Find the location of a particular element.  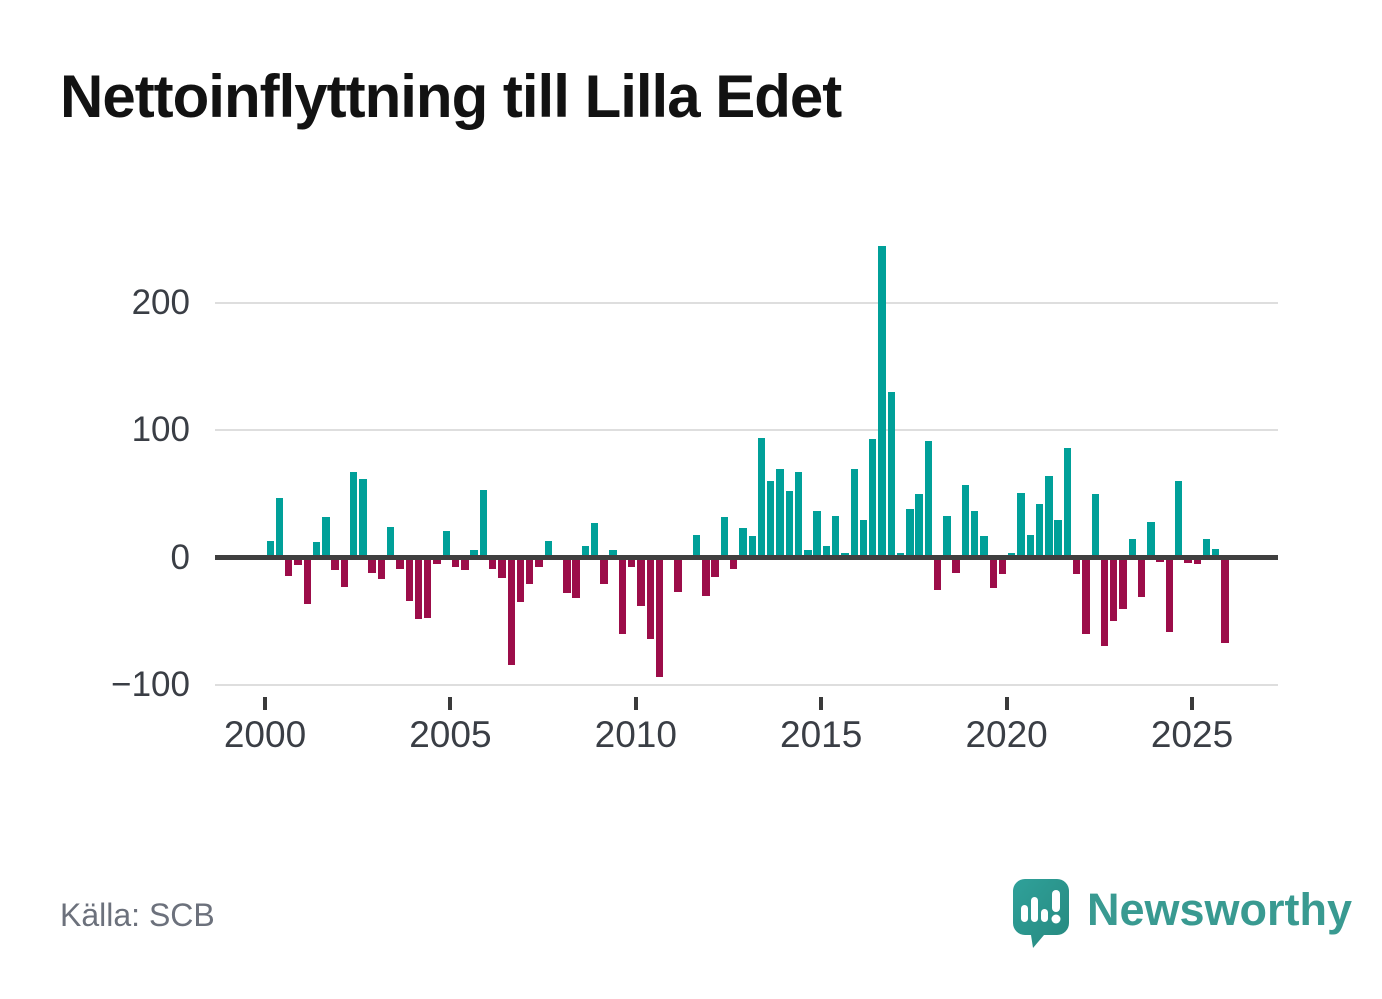

bar-2005-q4 is located at coordinates (483, 524).